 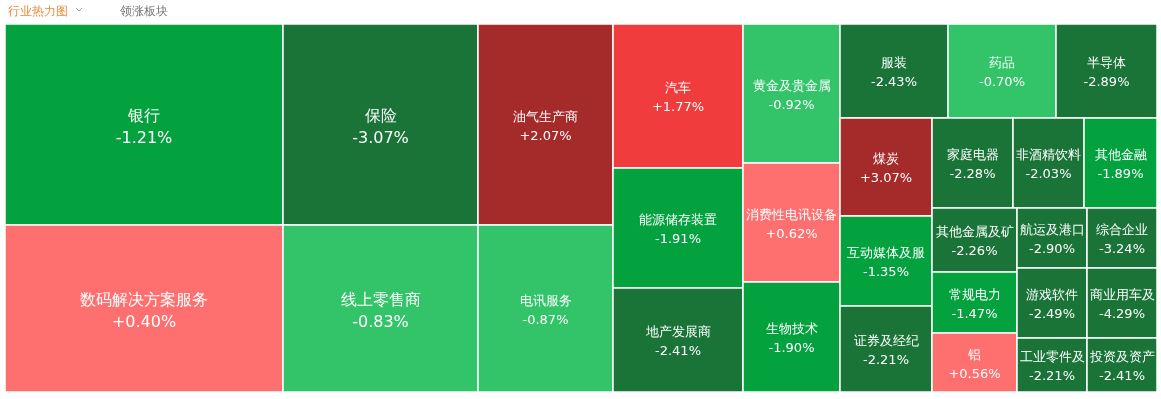 I want to click on category-label: 银行, so click(x=143, y=115).